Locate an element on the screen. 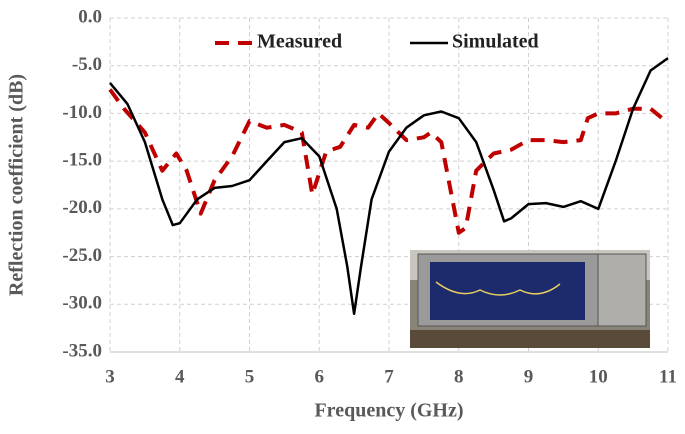 The image size is (685, 434). y-tick-label: -20.0 is located at coordinates (82, 207).